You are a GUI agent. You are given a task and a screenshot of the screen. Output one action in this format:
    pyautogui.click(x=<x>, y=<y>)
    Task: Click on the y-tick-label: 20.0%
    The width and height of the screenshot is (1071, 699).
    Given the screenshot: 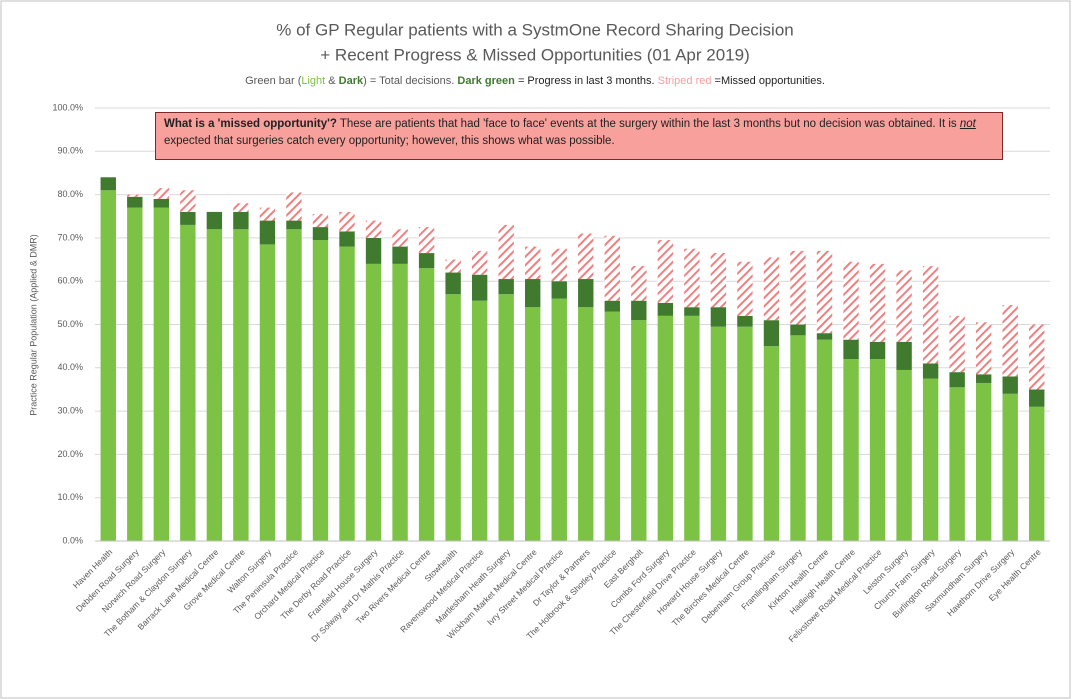 What is the action you would take?
    pyautogui.click(x=70, y=454)
    